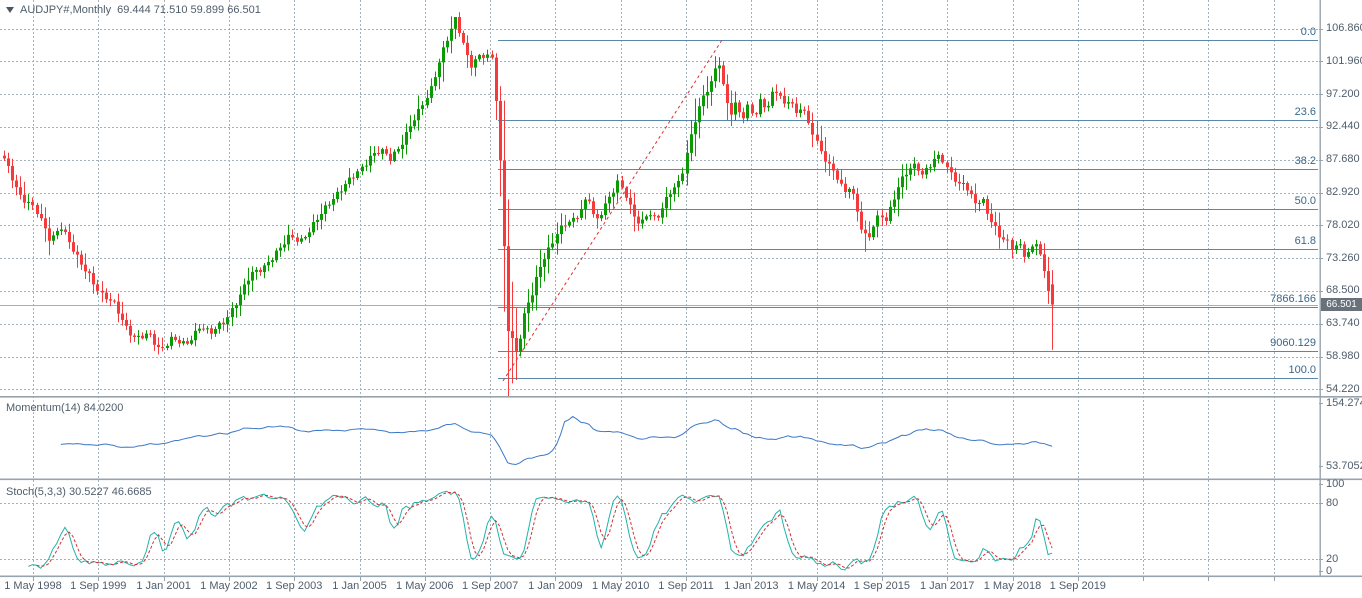 This screenshot has height=598, width=1362. What do you see at coordinates (425, 586) in the screenshot?
I see `time-axis-label: 1 May 2006` at bounding box center [425, 586].